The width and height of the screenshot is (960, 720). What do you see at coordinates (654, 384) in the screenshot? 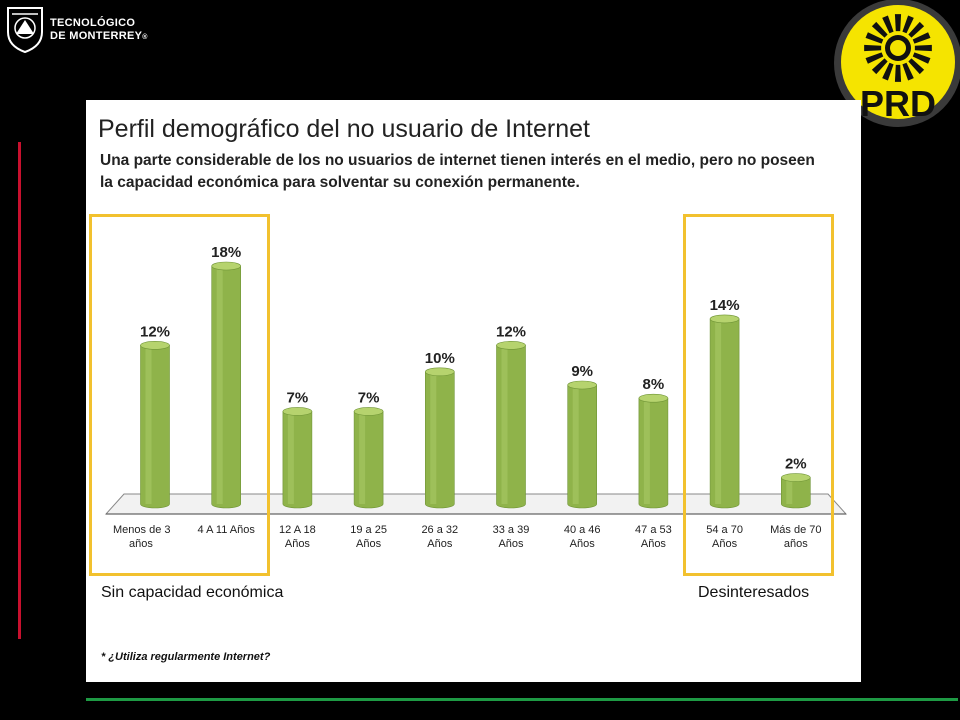
I see `value-label: 8%` at bounding box center [654, 384].